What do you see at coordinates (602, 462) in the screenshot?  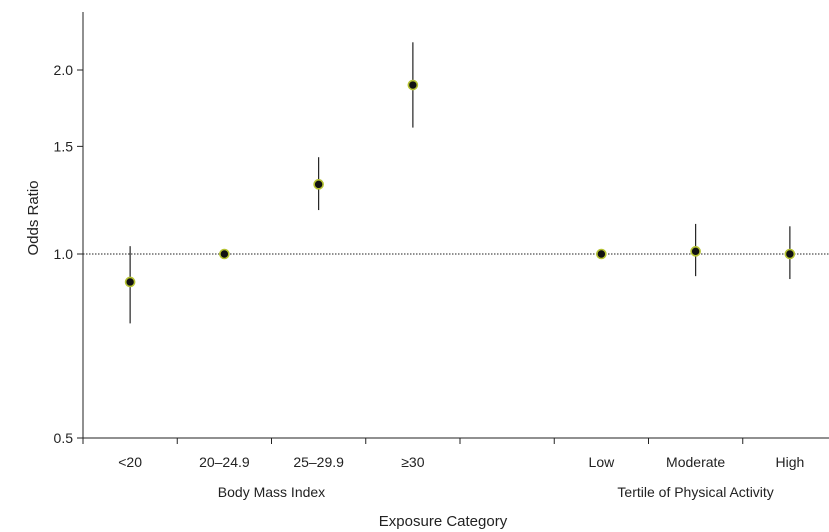 I see `x-category-label: Low` at bounding box center [602, 462].